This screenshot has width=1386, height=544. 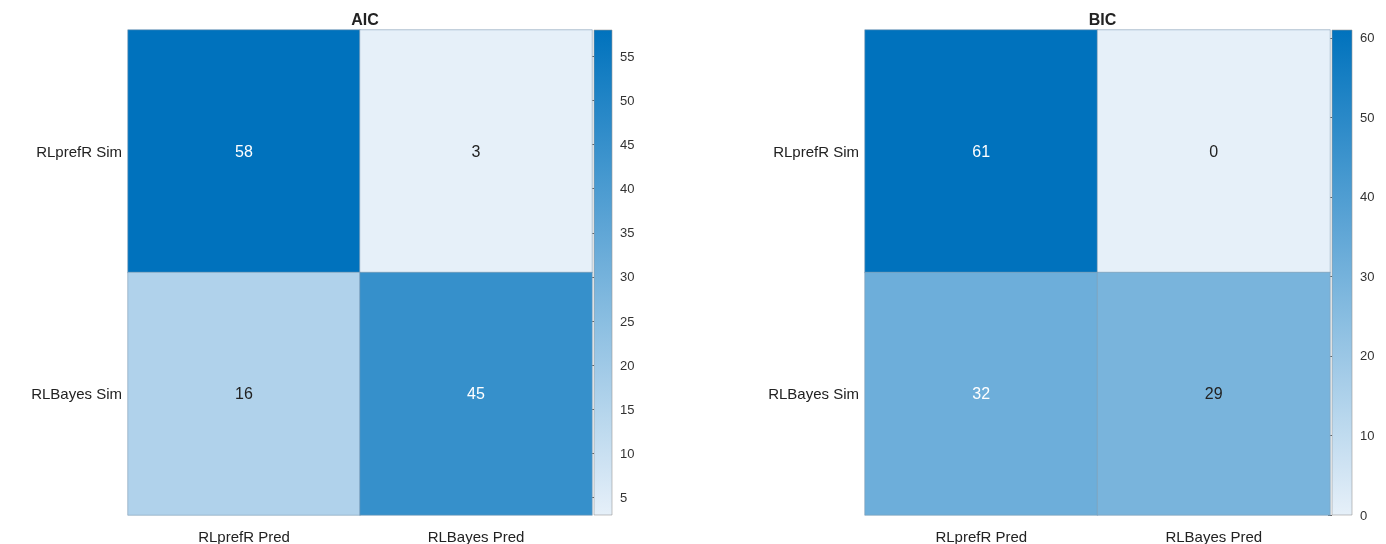 I want to click on chart-title: BIC, so click(x=1102, y=19).